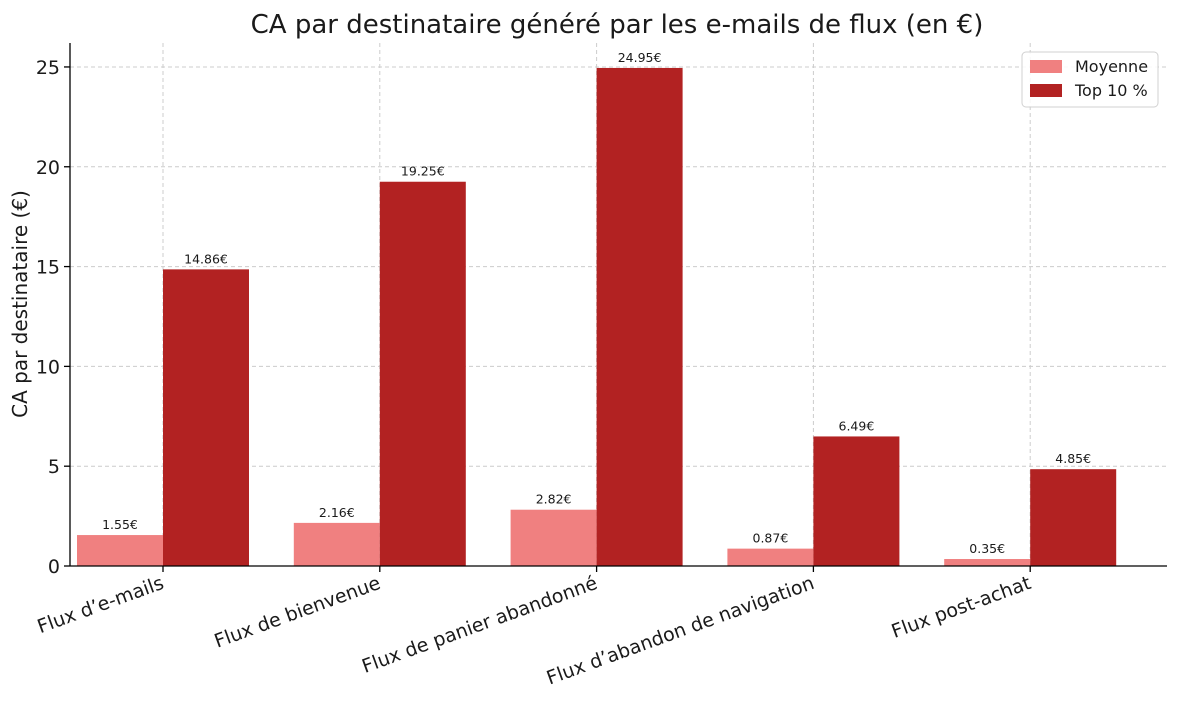 Image resolution: width=1177 pixels, height=703 pixels. I want to click on data-label-top10-2: 24.95€, so click(640, 57).